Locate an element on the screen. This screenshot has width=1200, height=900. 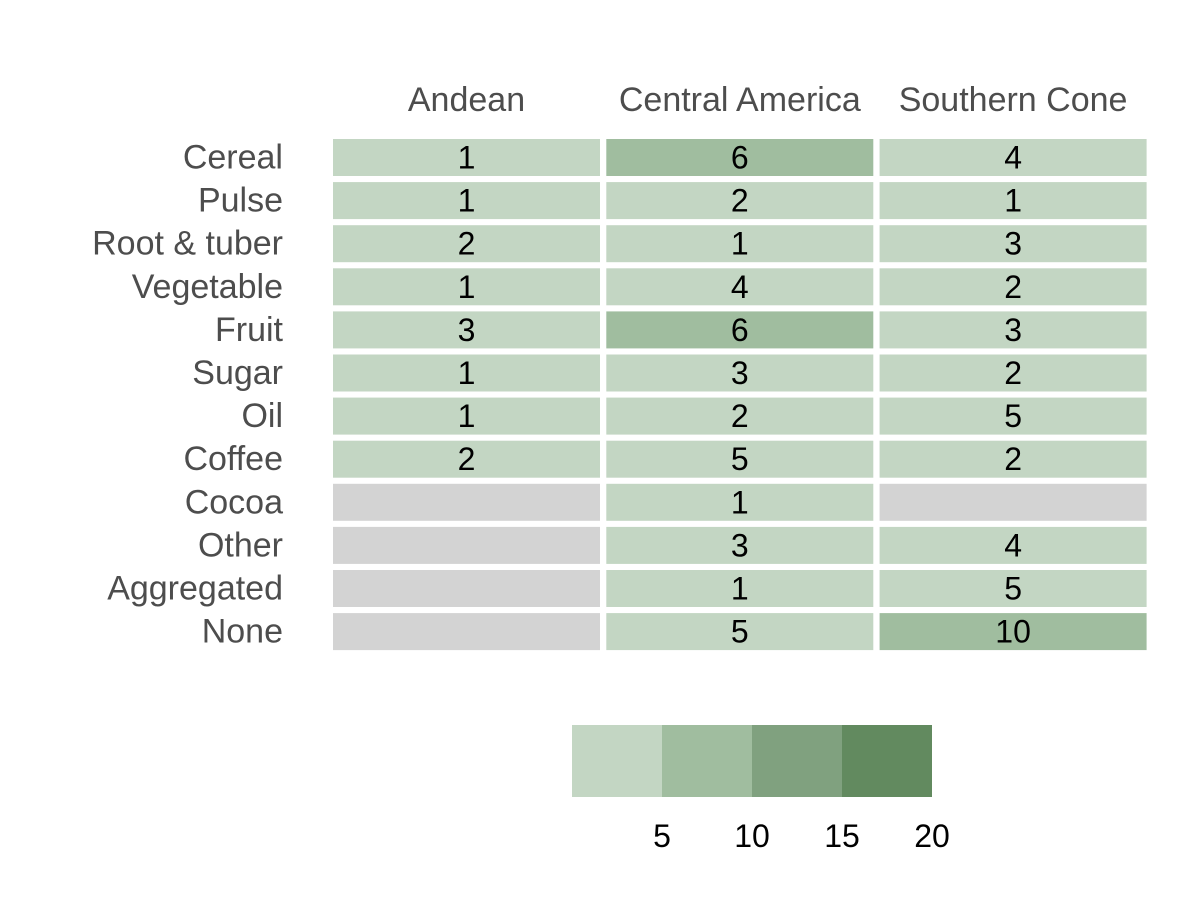
column-label: Central America is located at coordinates (740, 100).